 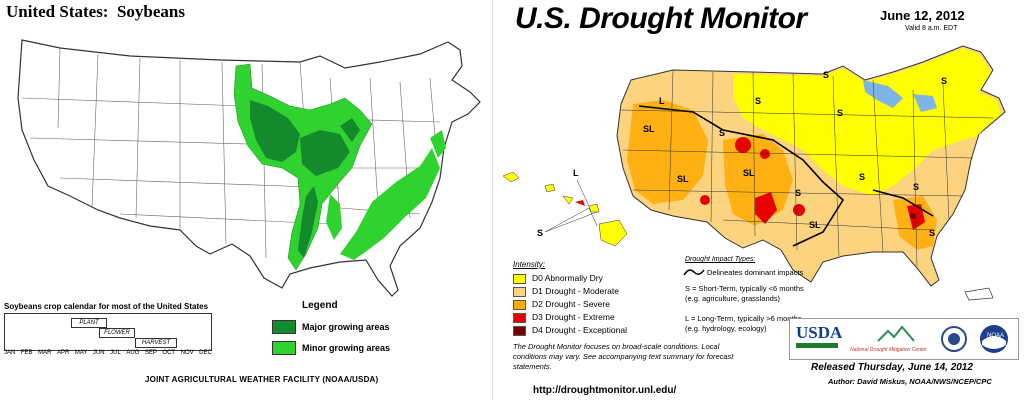 I want to click on month-label: NOV, so click(x=187, y=353).